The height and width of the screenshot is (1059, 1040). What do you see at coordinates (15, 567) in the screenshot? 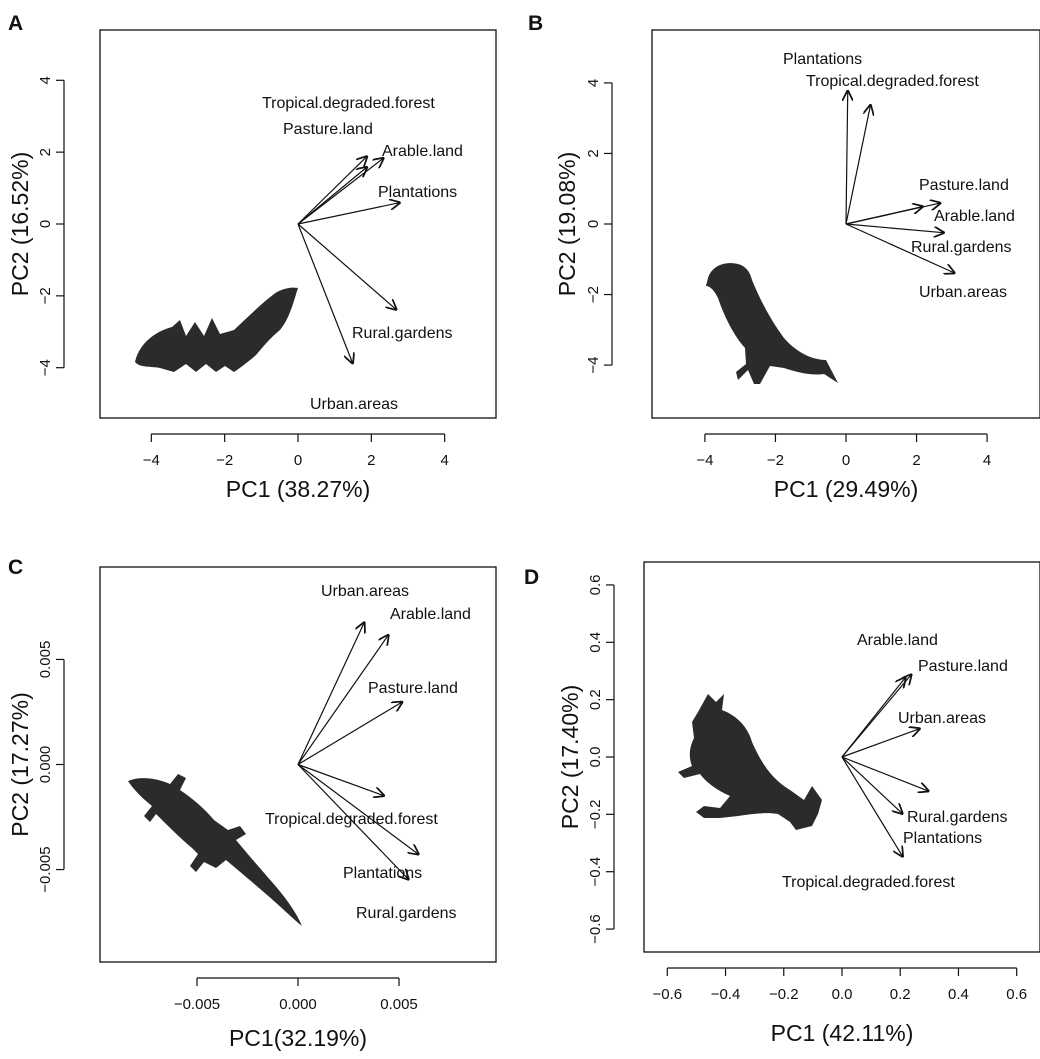
I see `panel-letter: C` at bounding box center [15, 567].